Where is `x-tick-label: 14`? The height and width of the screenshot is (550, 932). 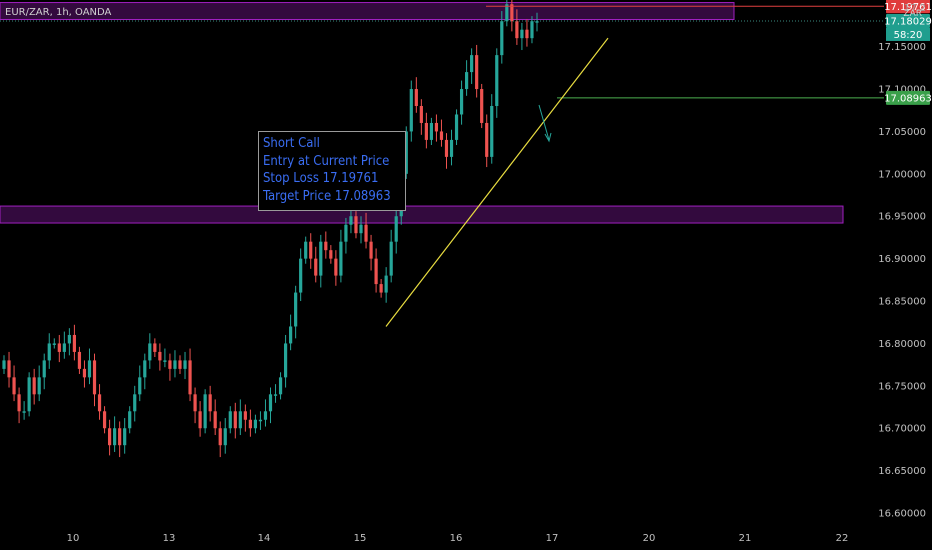 x-tick-label: 14 is located at coordinates (264, 538).